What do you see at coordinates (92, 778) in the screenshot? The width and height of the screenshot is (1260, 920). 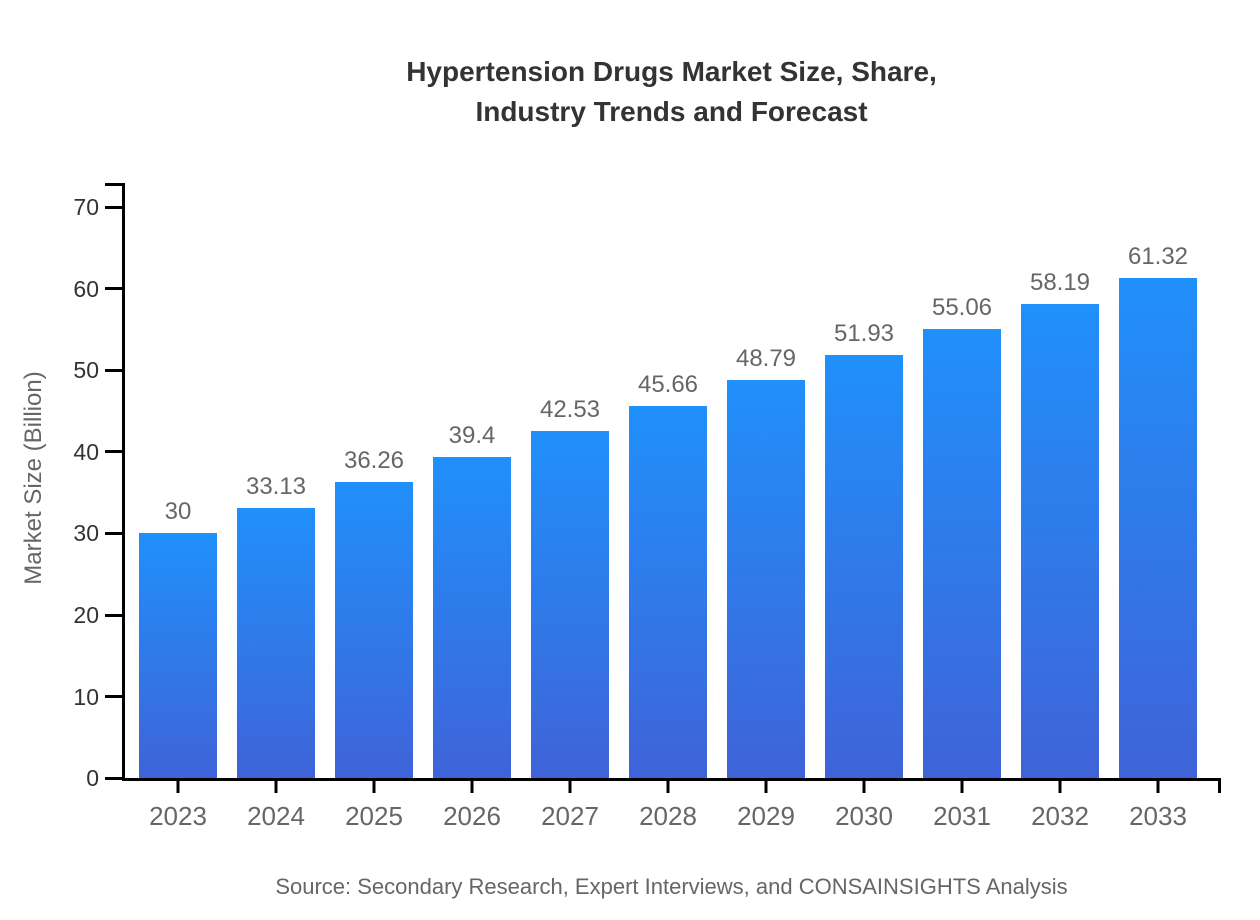 I see `y-tick-label: 0` at bounding box center [92, 778].